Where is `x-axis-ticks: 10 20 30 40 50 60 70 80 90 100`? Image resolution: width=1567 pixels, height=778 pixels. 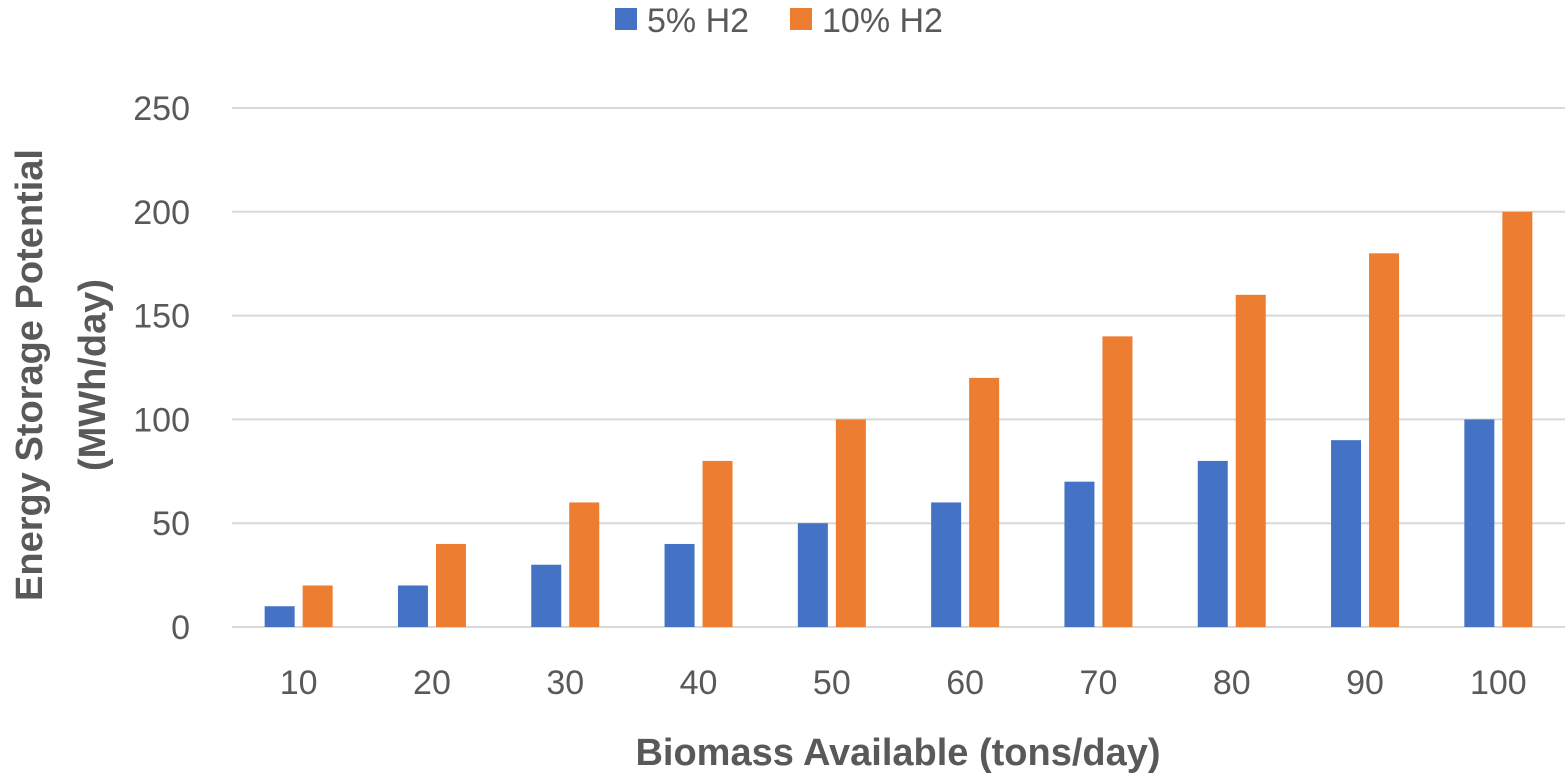
x-axis-ticks: 10 20 30 40 50 60 70 80 90 100 is located at coordinates (903, 683).